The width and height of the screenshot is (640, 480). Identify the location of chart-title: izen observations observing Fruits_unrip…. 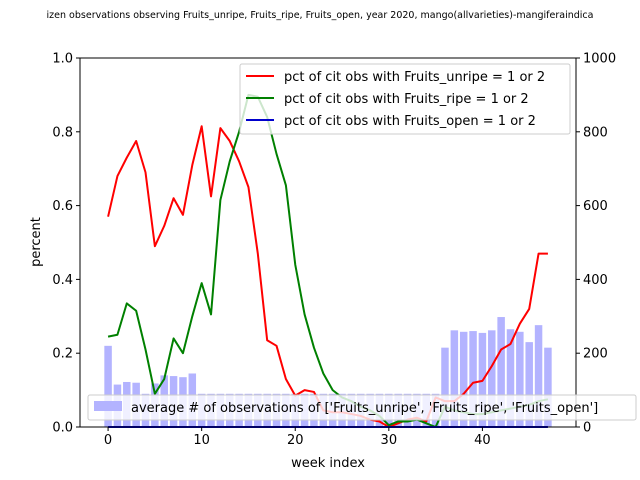
(320, 15).